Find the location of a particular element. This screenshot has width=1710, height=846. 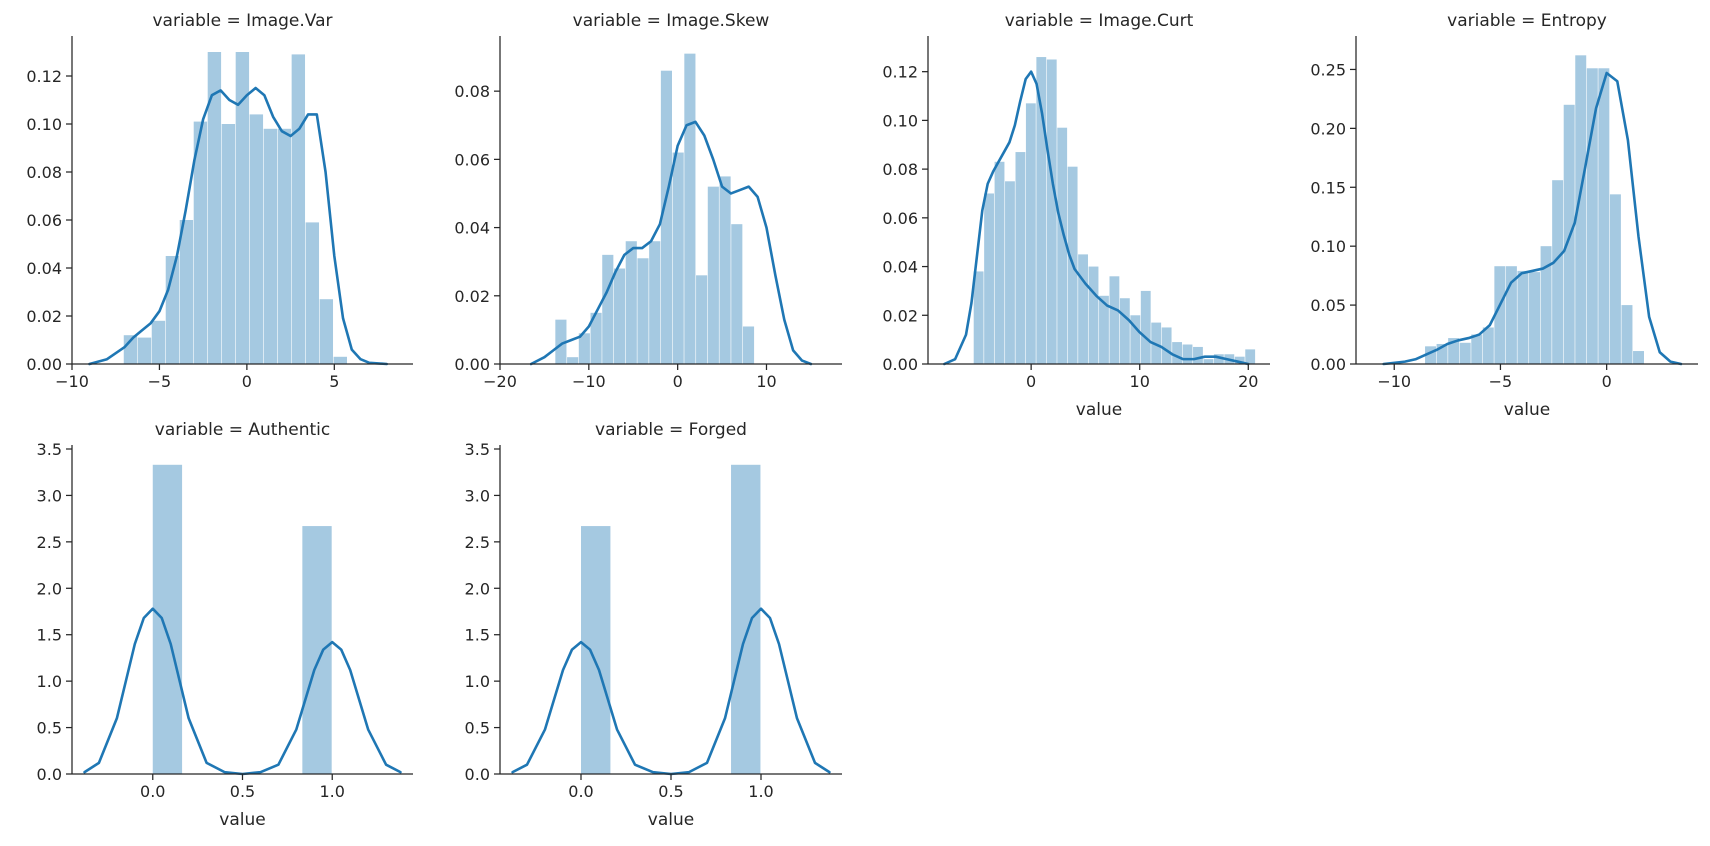

x-tick-label: 10 is located at coordinates (1140, 381).